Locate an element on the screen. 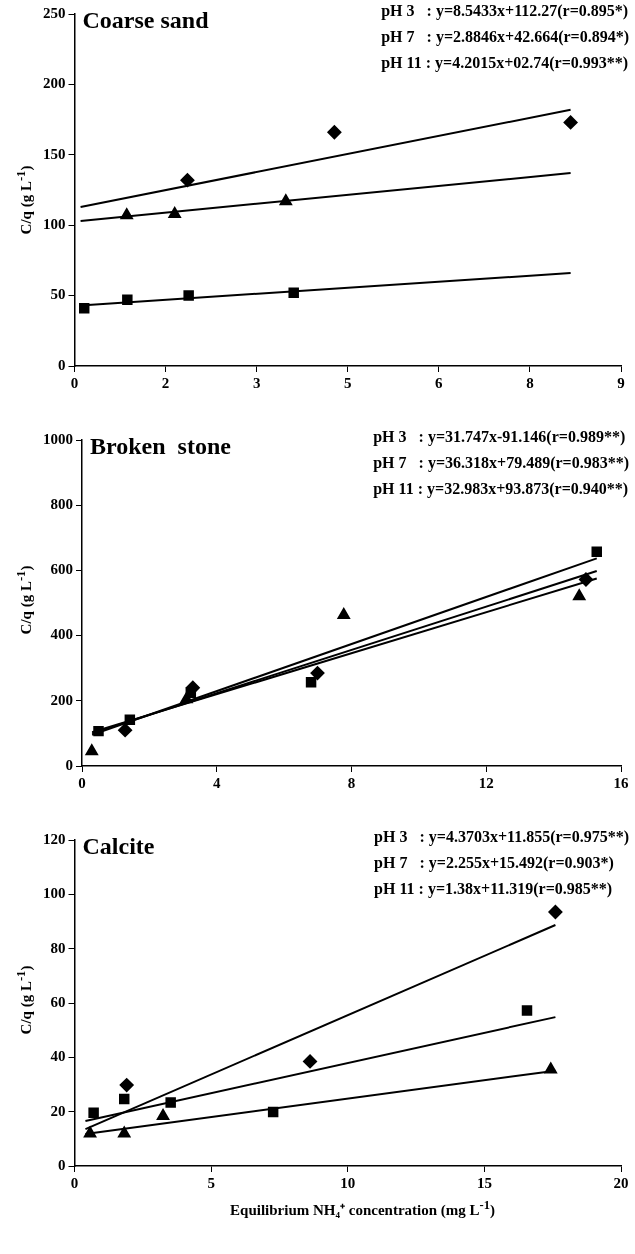  annotation: pH 11 : y=1.38x+11.319(r=0.985**) is located at coordinates (493, 889).